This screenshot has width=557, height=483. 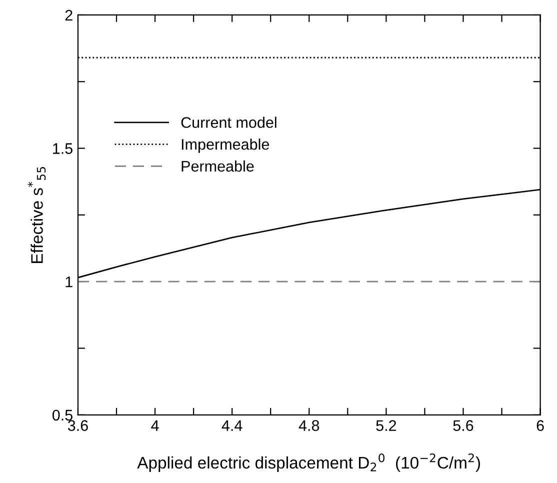 I want to click on y-tick-label: 2, so click(x=68, y=15).